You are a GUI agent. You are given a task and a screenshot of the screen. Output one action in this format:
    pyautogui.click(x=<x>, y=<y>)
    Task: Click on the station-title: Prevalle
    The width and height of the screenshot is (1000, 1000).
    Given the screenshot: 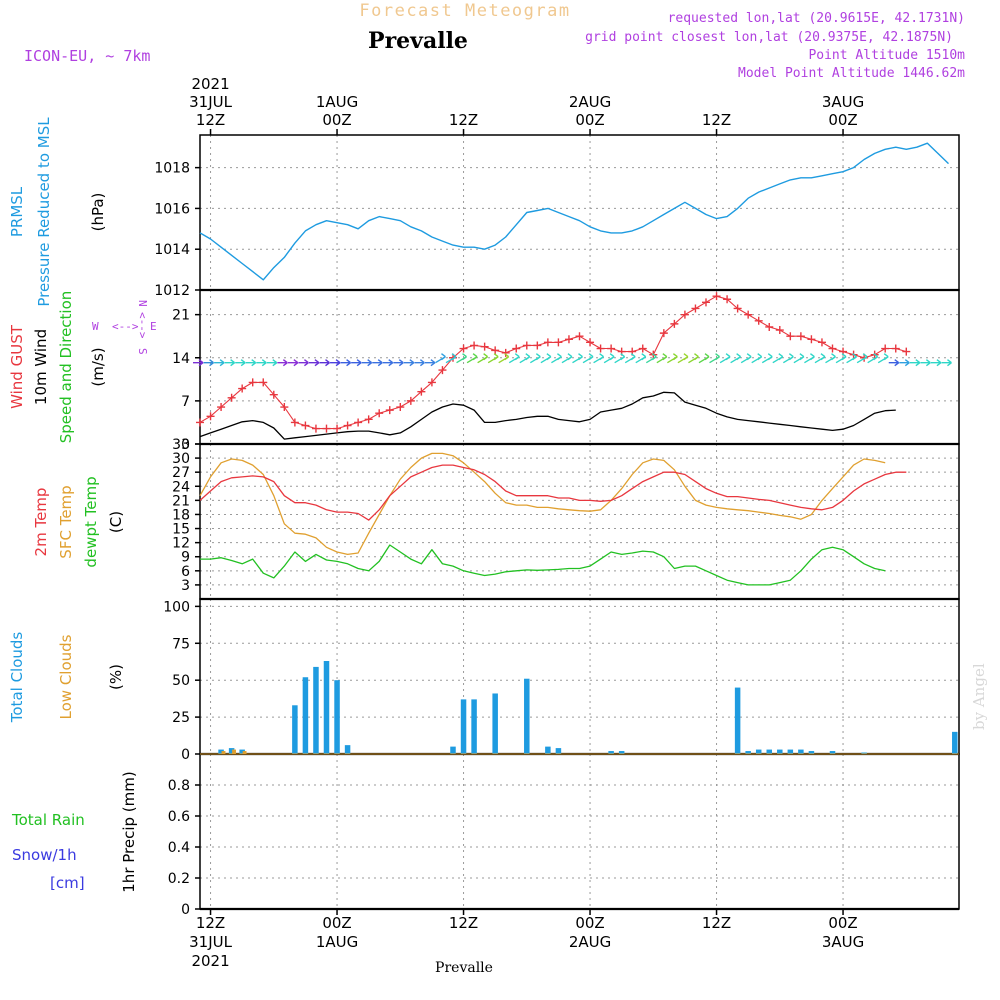 What is the action you would take?
    pyautogui.click(x=418, y=41)
    